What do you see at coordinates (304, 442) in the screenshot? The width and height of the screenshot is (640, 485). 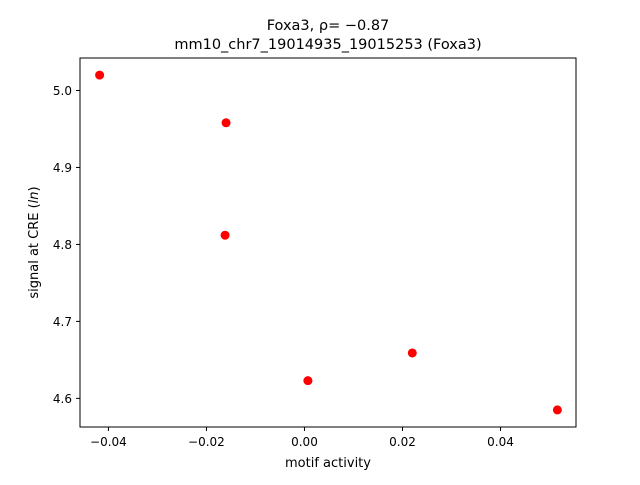 I see `x-tick-label-3: 0.00` at bounding box center [304, 442].